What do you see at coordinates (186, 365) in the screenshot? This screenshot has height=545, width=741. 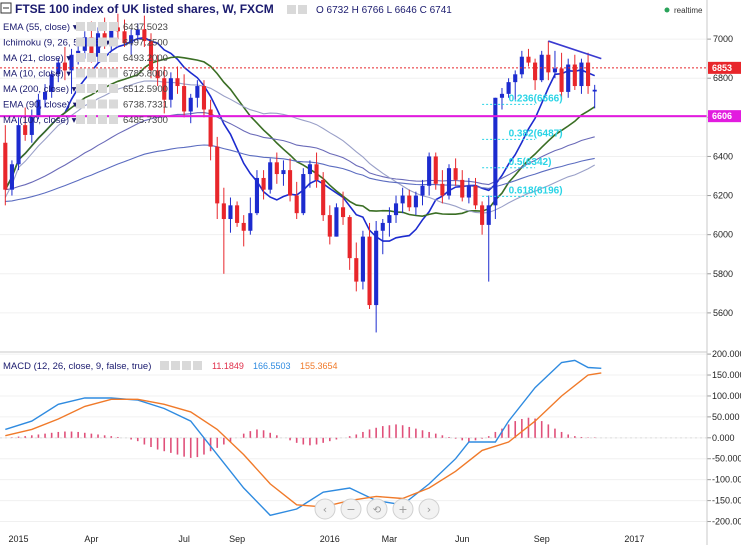 I see `macd-add-icon` at bounding box center [186, 365].